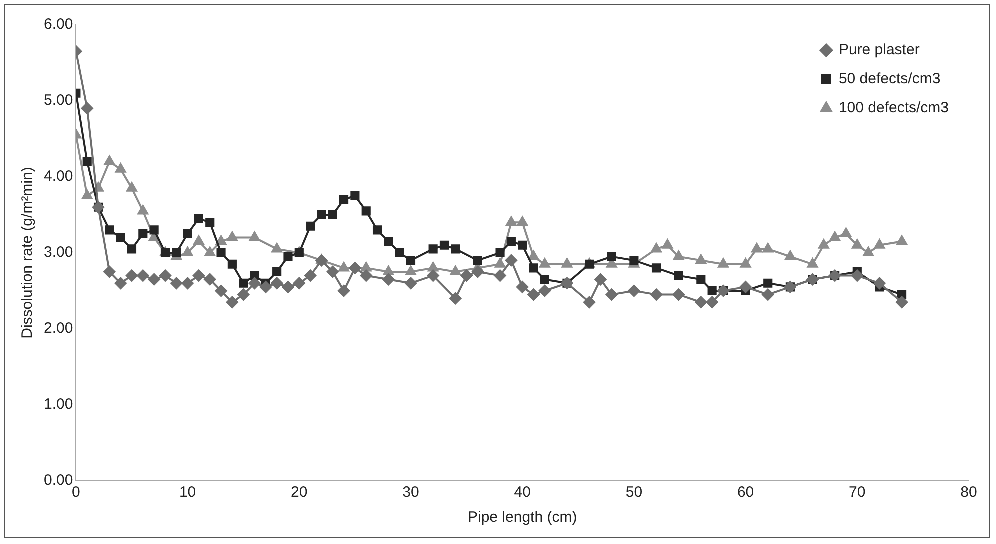  What do you see at coordinates (27, 253) in the screenshot?
I see `y-axis-title: Dissolution rate (g/m²min)` at bounding box center [27, 253].